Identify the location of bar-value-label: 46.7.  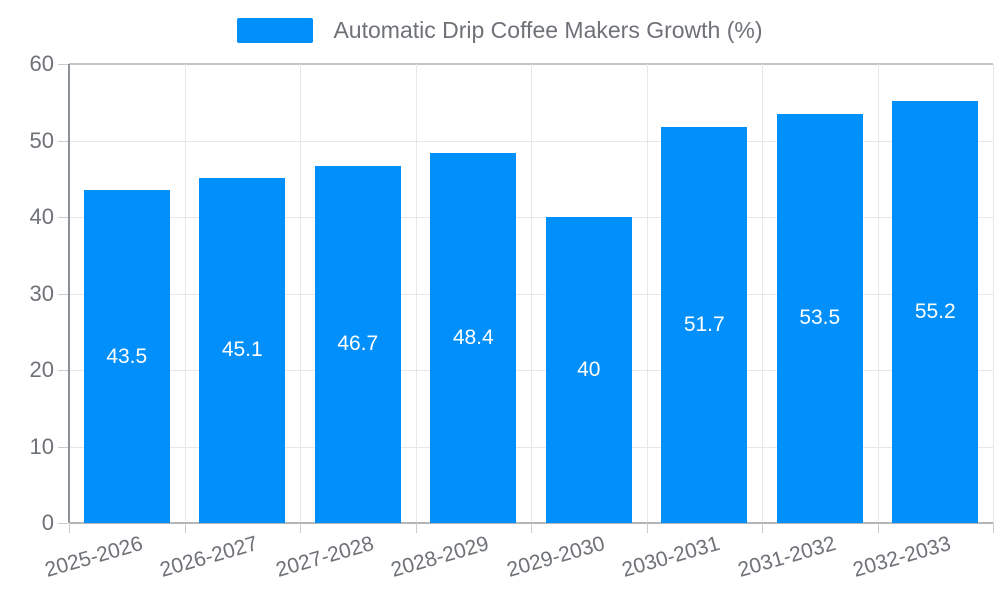
(358, 344).